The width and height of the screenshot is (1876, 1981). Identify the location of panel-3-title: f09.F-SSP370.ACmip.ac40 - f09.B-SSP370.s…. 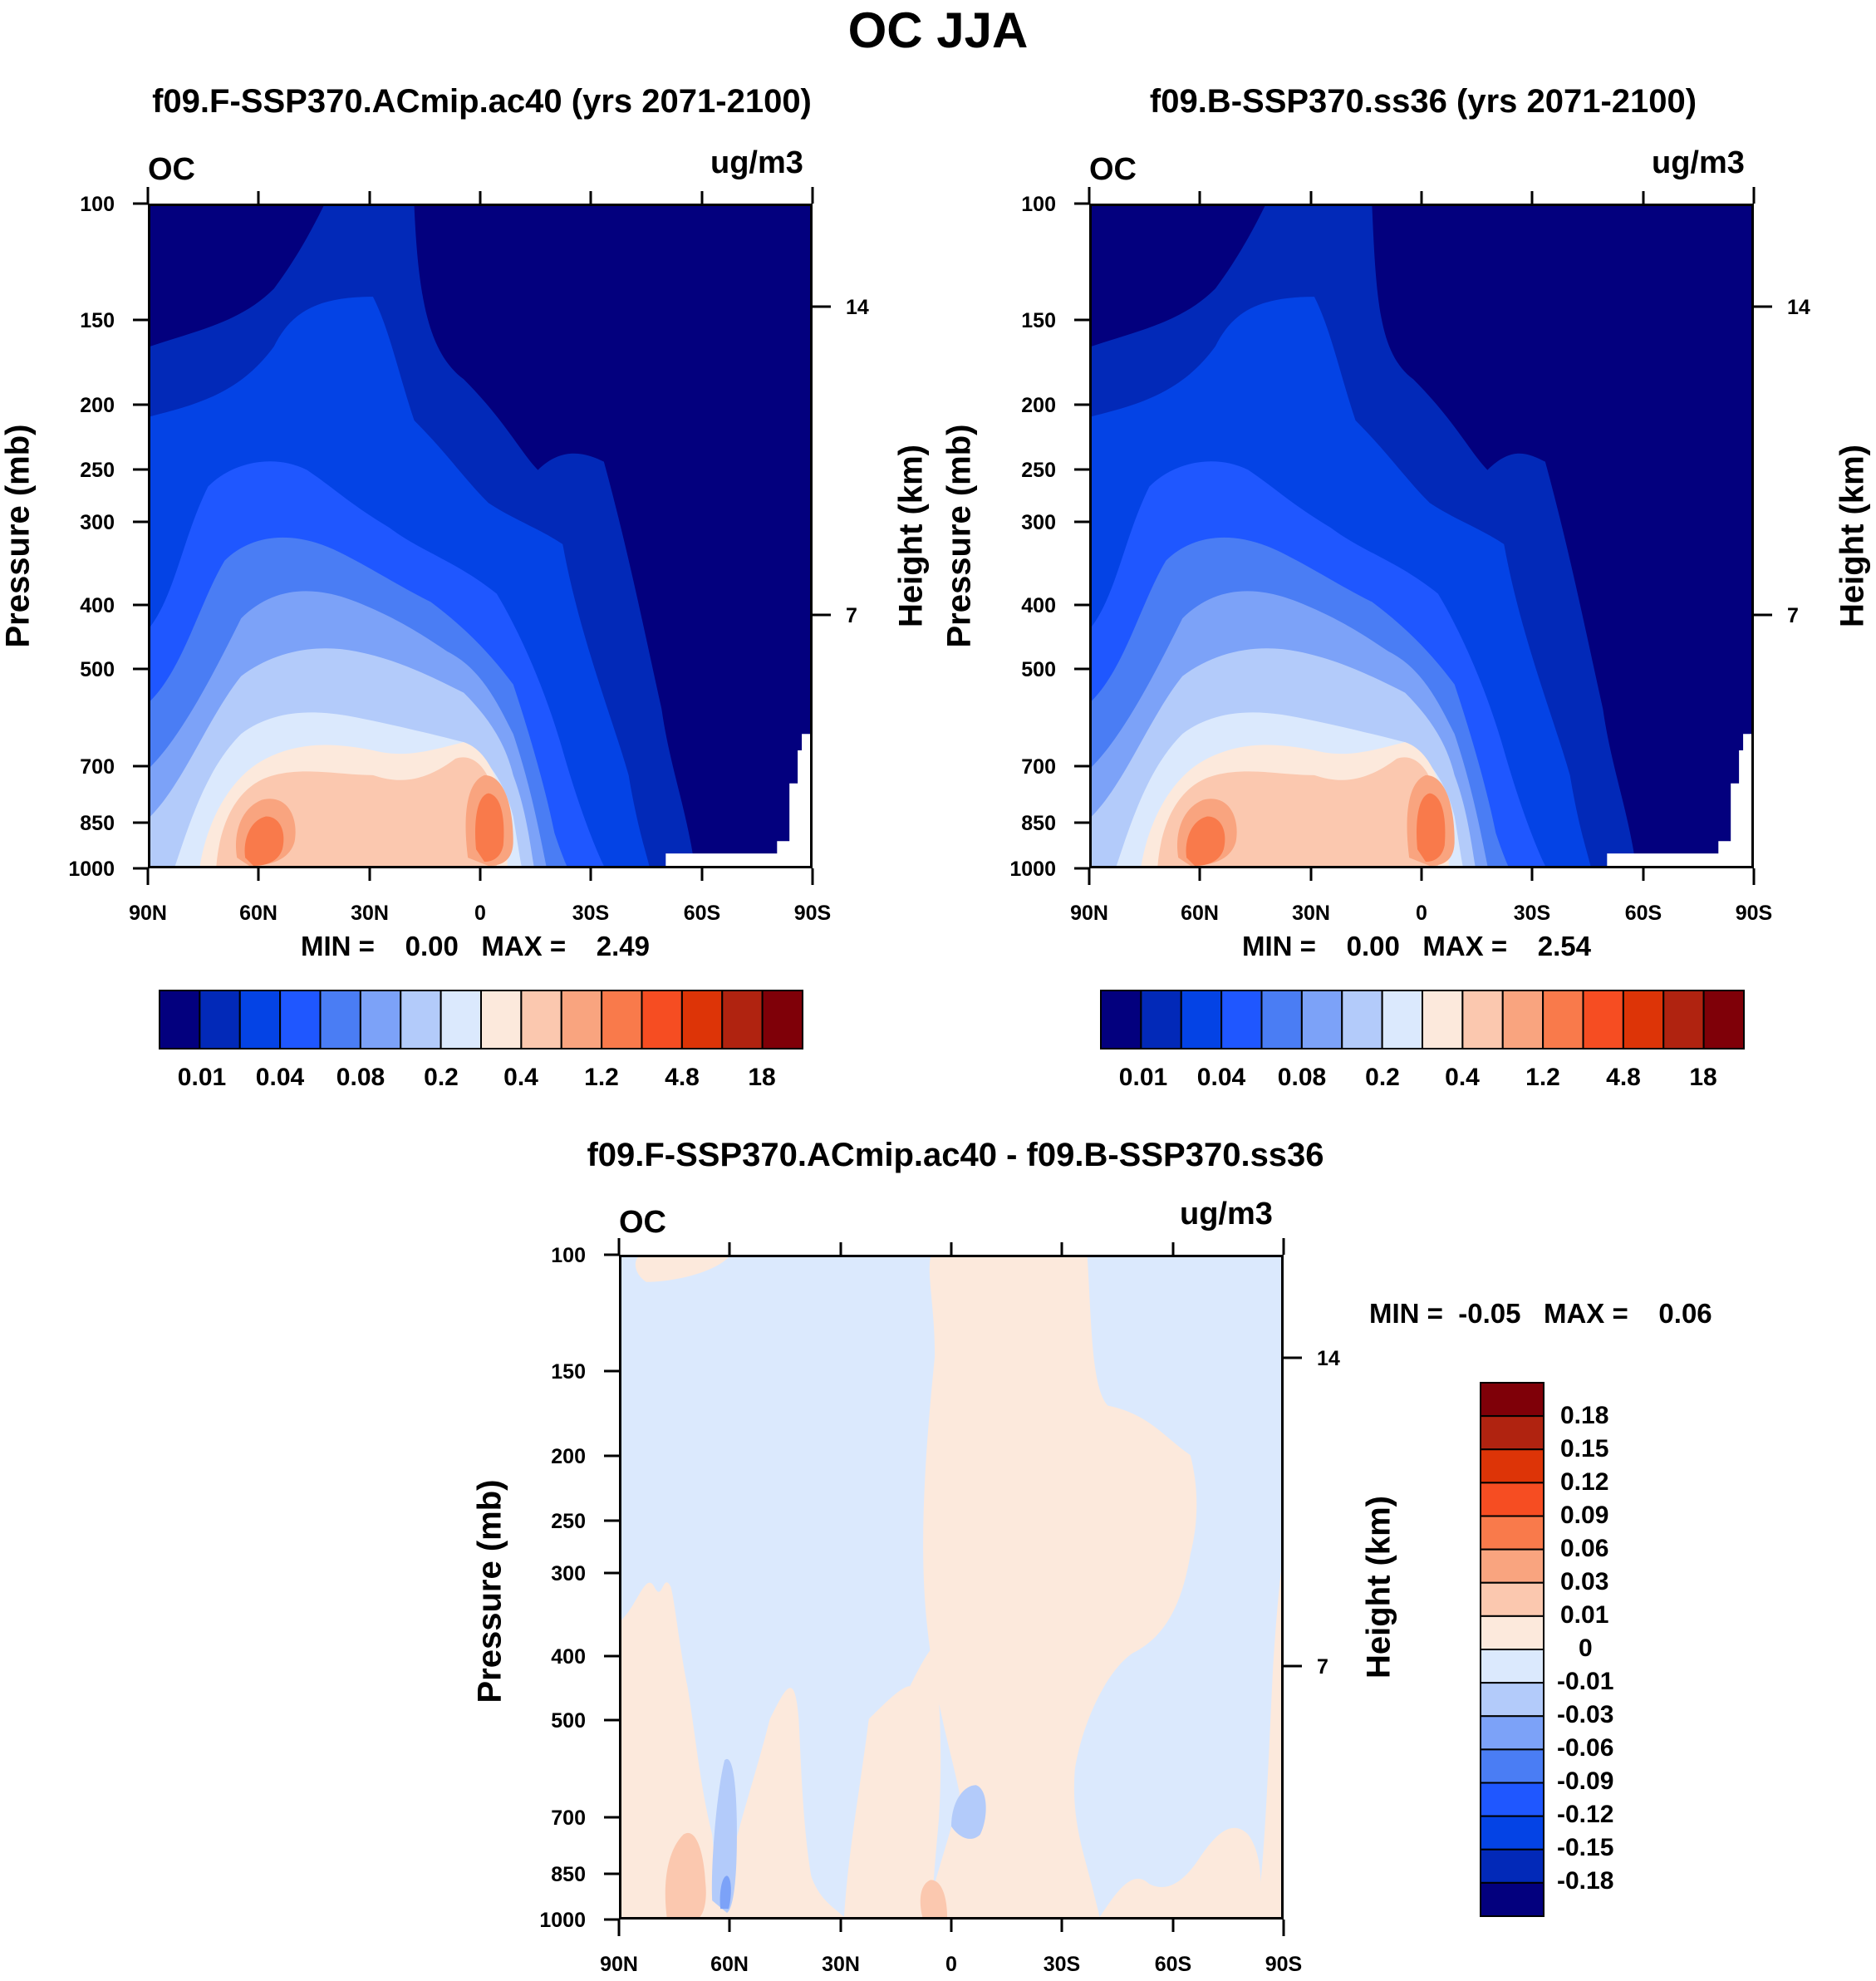
(955, 1155).